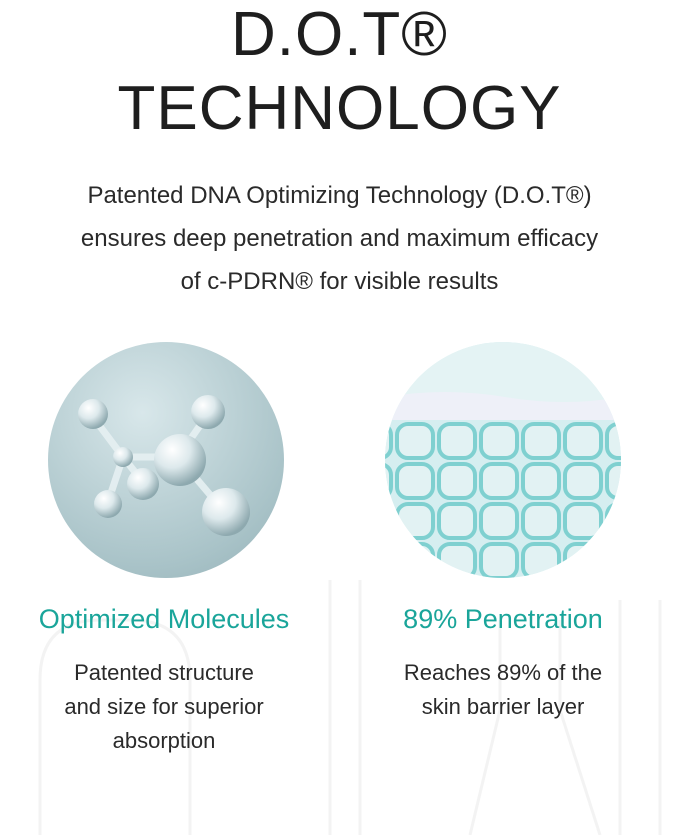 The image size is (679, 835). I want to click on title-line-1: D.O.T®, so click(339, 34).